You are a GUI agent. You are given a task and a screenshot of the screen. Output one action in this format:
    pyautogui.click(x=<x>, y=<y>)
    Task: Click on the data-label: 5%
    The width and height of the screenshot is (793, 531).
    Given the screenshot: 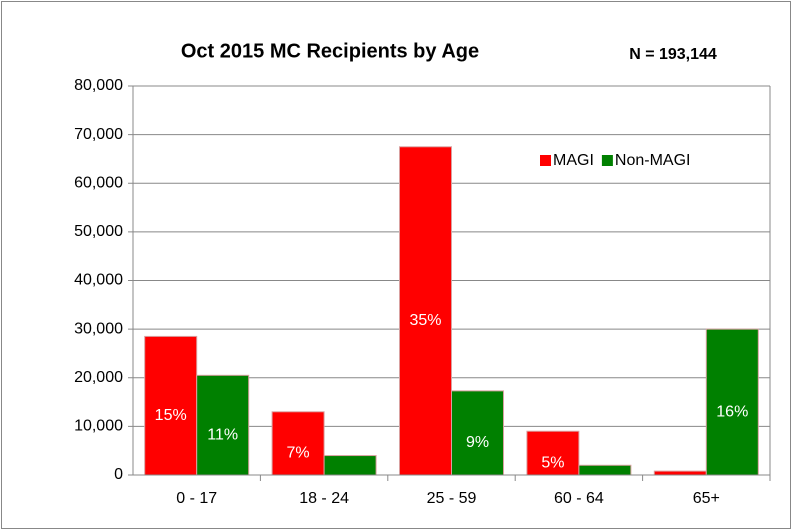 What is the action you would take?
    pyautogui.click(x=552, y=462)
    